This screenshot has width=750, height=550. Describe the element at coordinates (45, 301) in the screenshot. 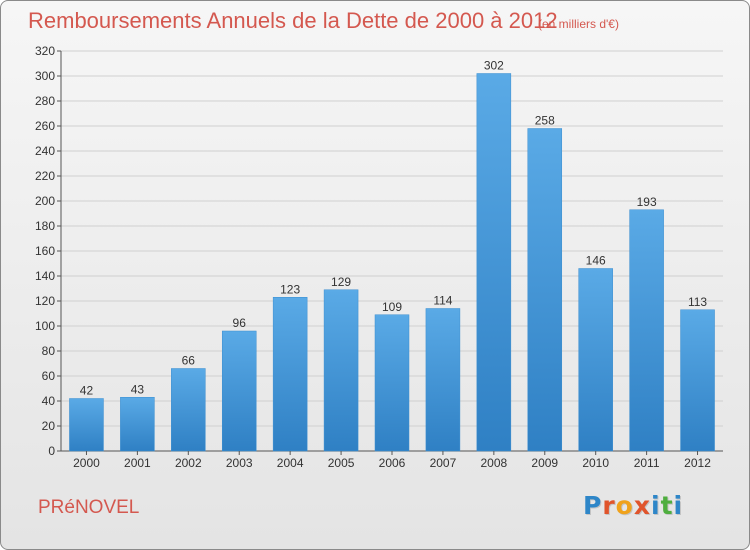

I see `y-tick-label: 120` at that location.